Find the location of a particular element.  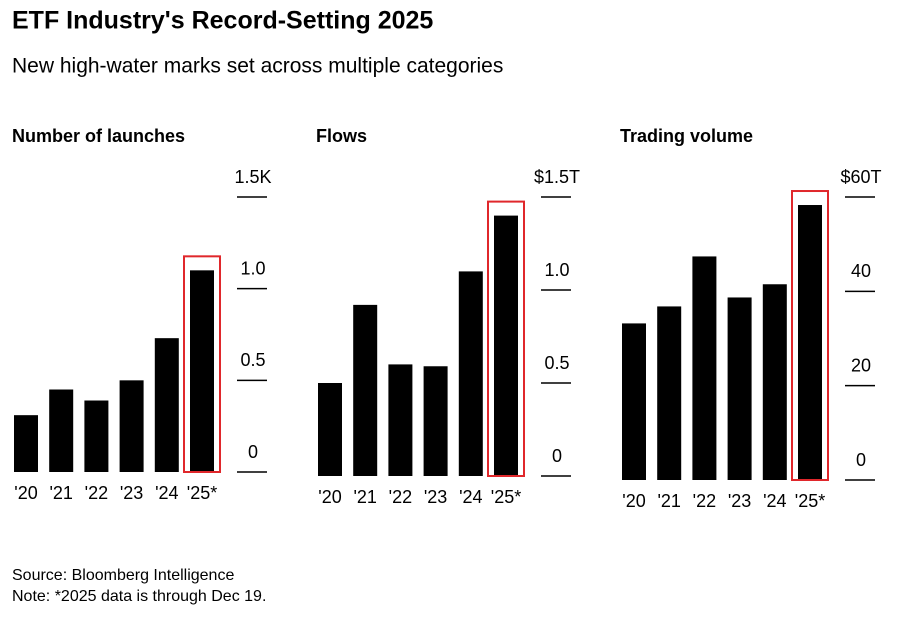

y-tick-label: 20 is located at coordinates (861, 365).